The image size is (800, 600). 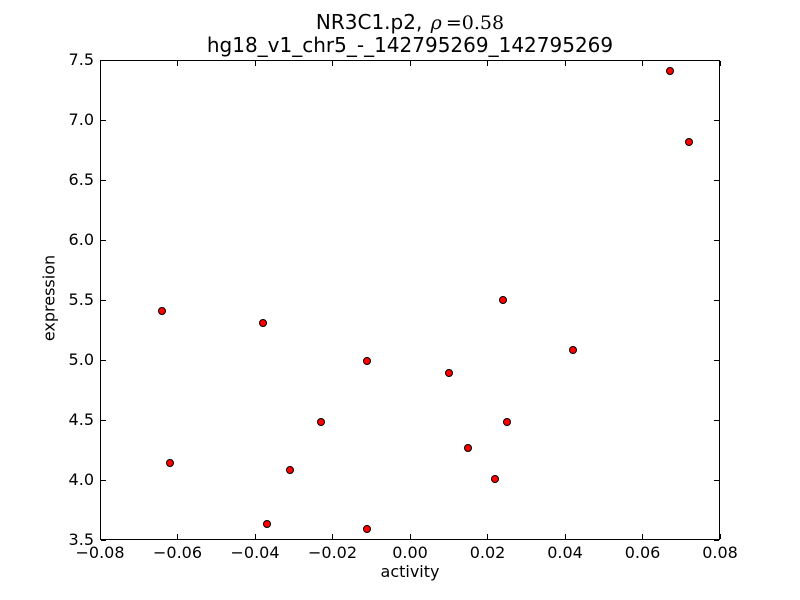 I want to click on rho-symbol: ρ, so click(x=436, y=23).